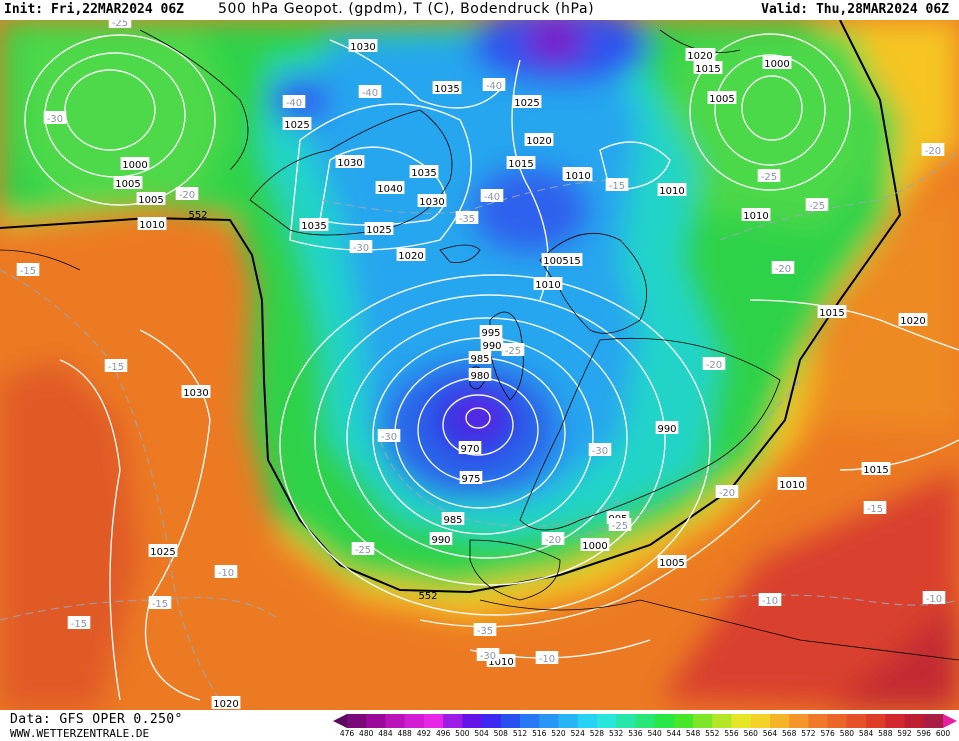 Image resolution: width=959 pixels, height=741 pixels. Describe the element at coordinates (539, 733) in the screenshot. I see `scale-tick-label: 516` at that location.